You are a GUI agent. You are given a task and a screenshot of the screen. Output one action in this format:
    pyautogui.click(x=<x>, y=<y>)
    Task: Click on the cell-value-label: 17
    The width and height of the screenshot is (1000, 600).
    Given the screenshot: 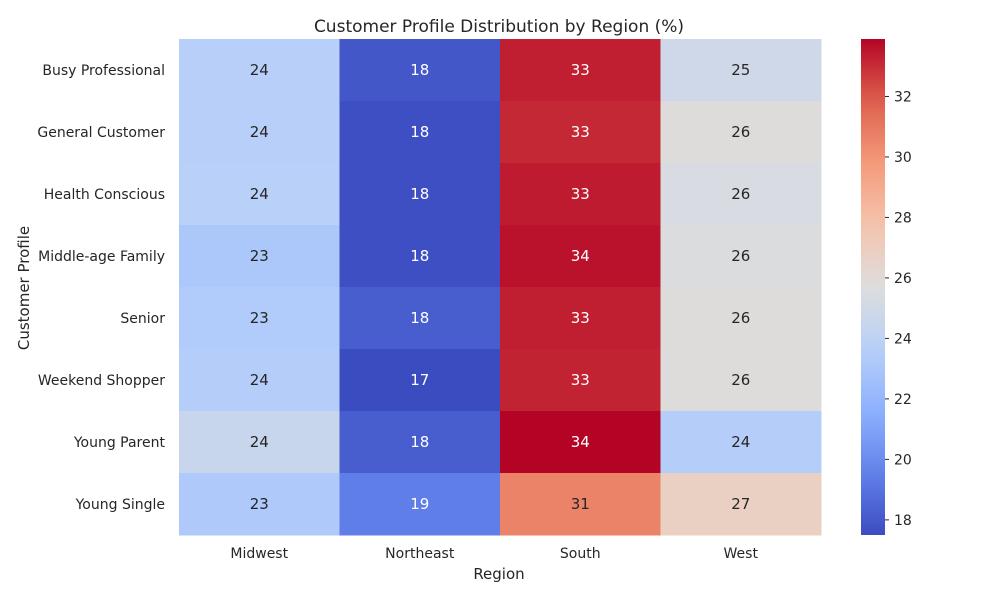 What is the action you would take?
    pyautogui.click(x=419, y=380)
    